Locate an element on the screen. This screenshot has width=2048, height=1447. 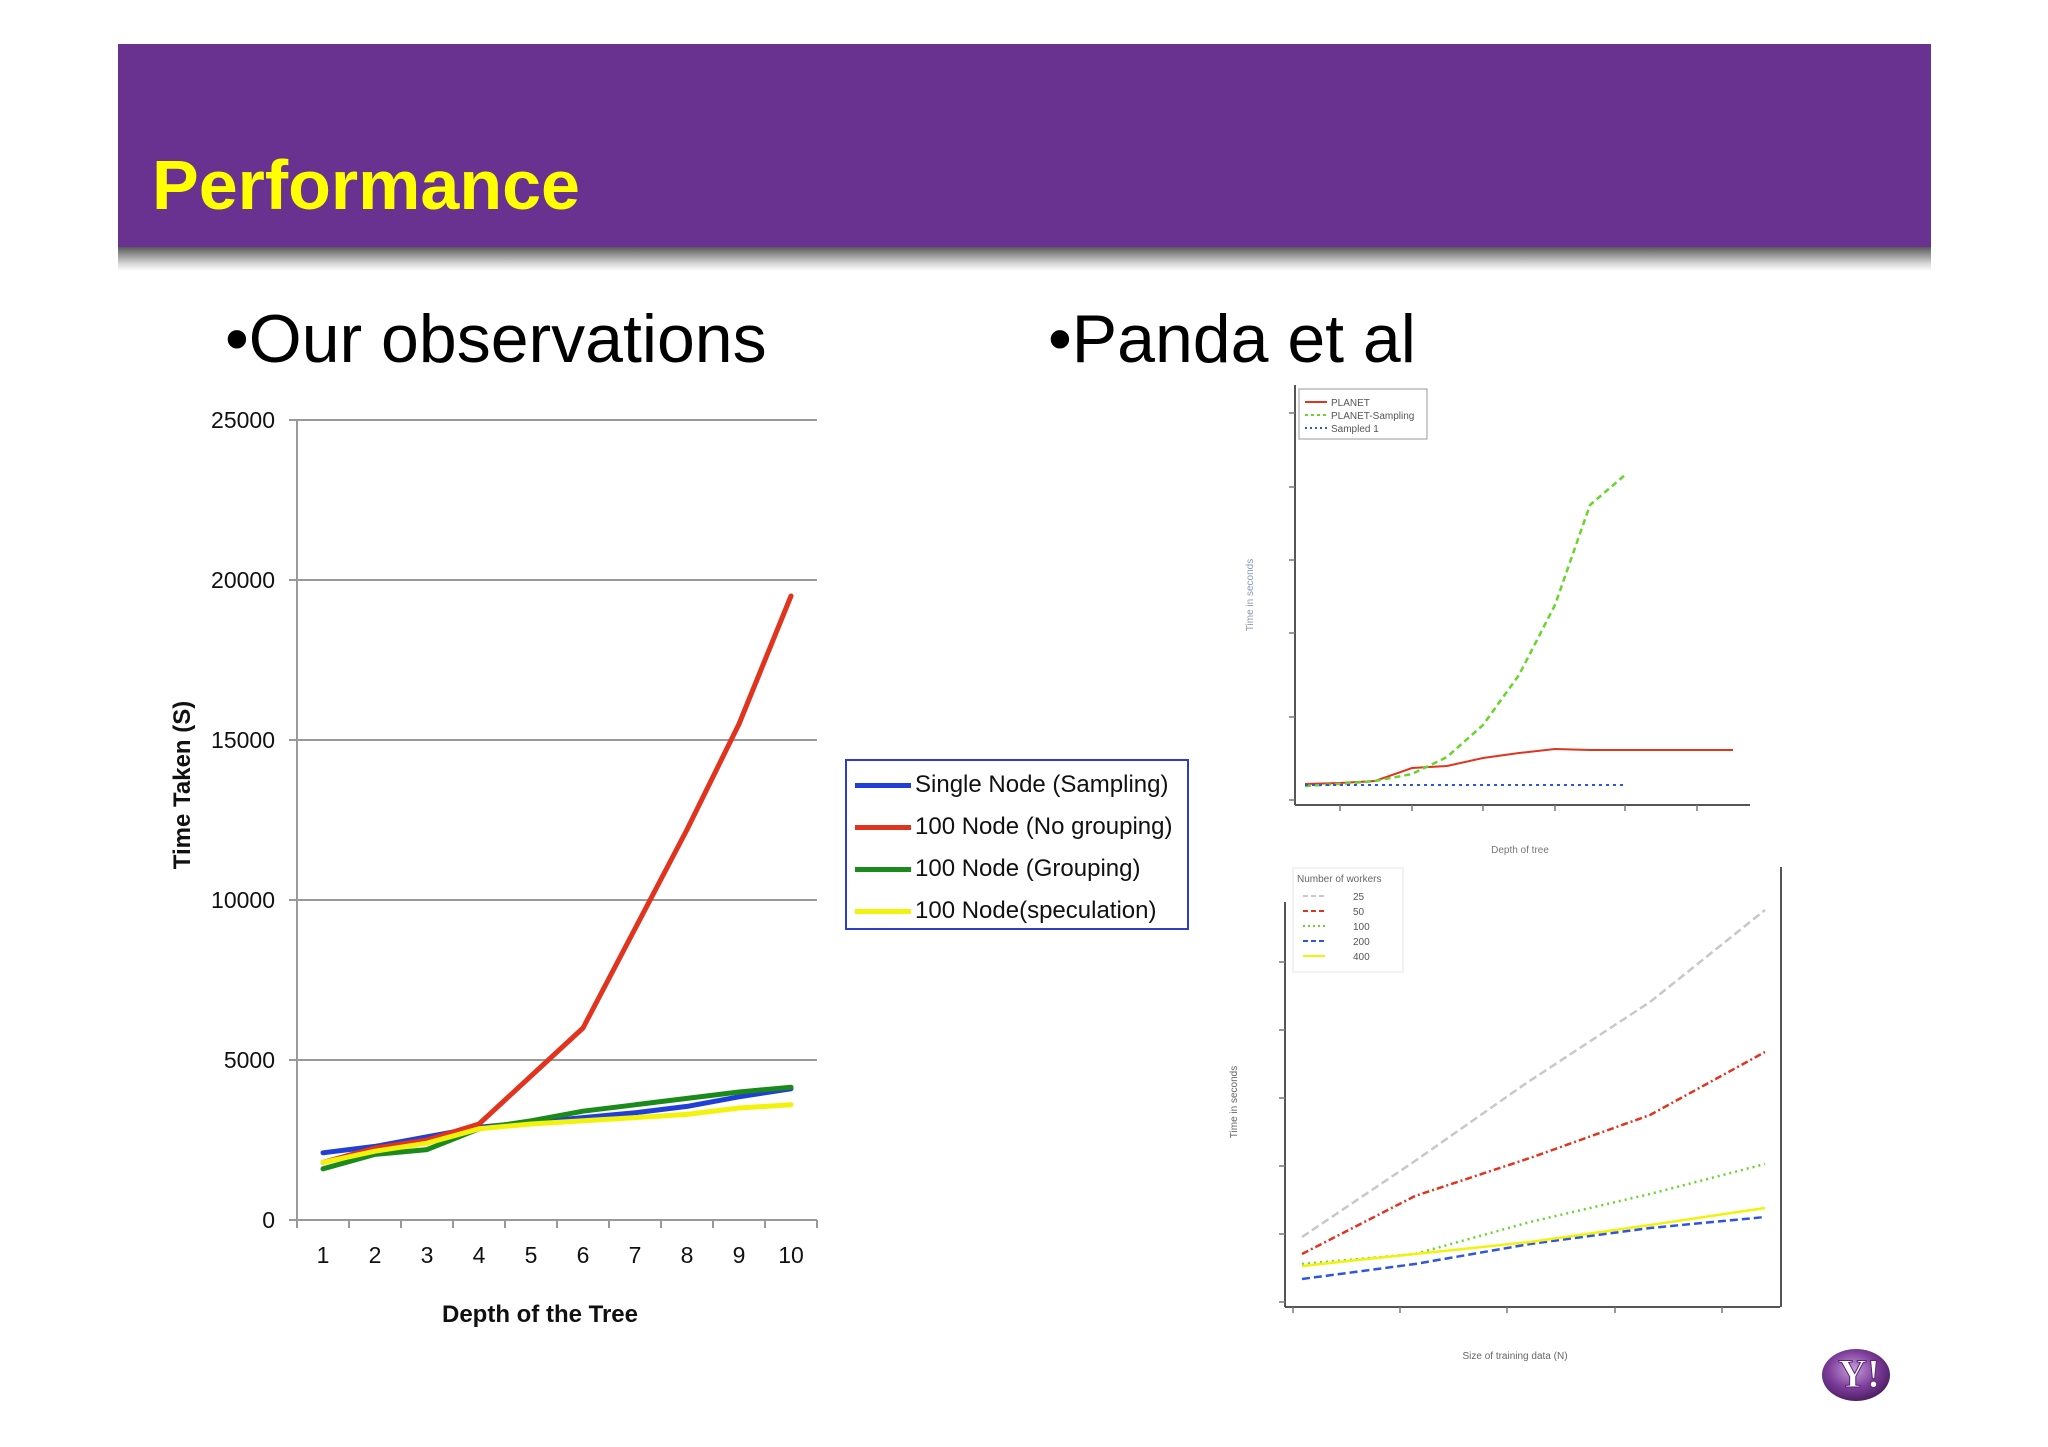
figure-legend-label: 100 is located at coordinates (1361, 927).